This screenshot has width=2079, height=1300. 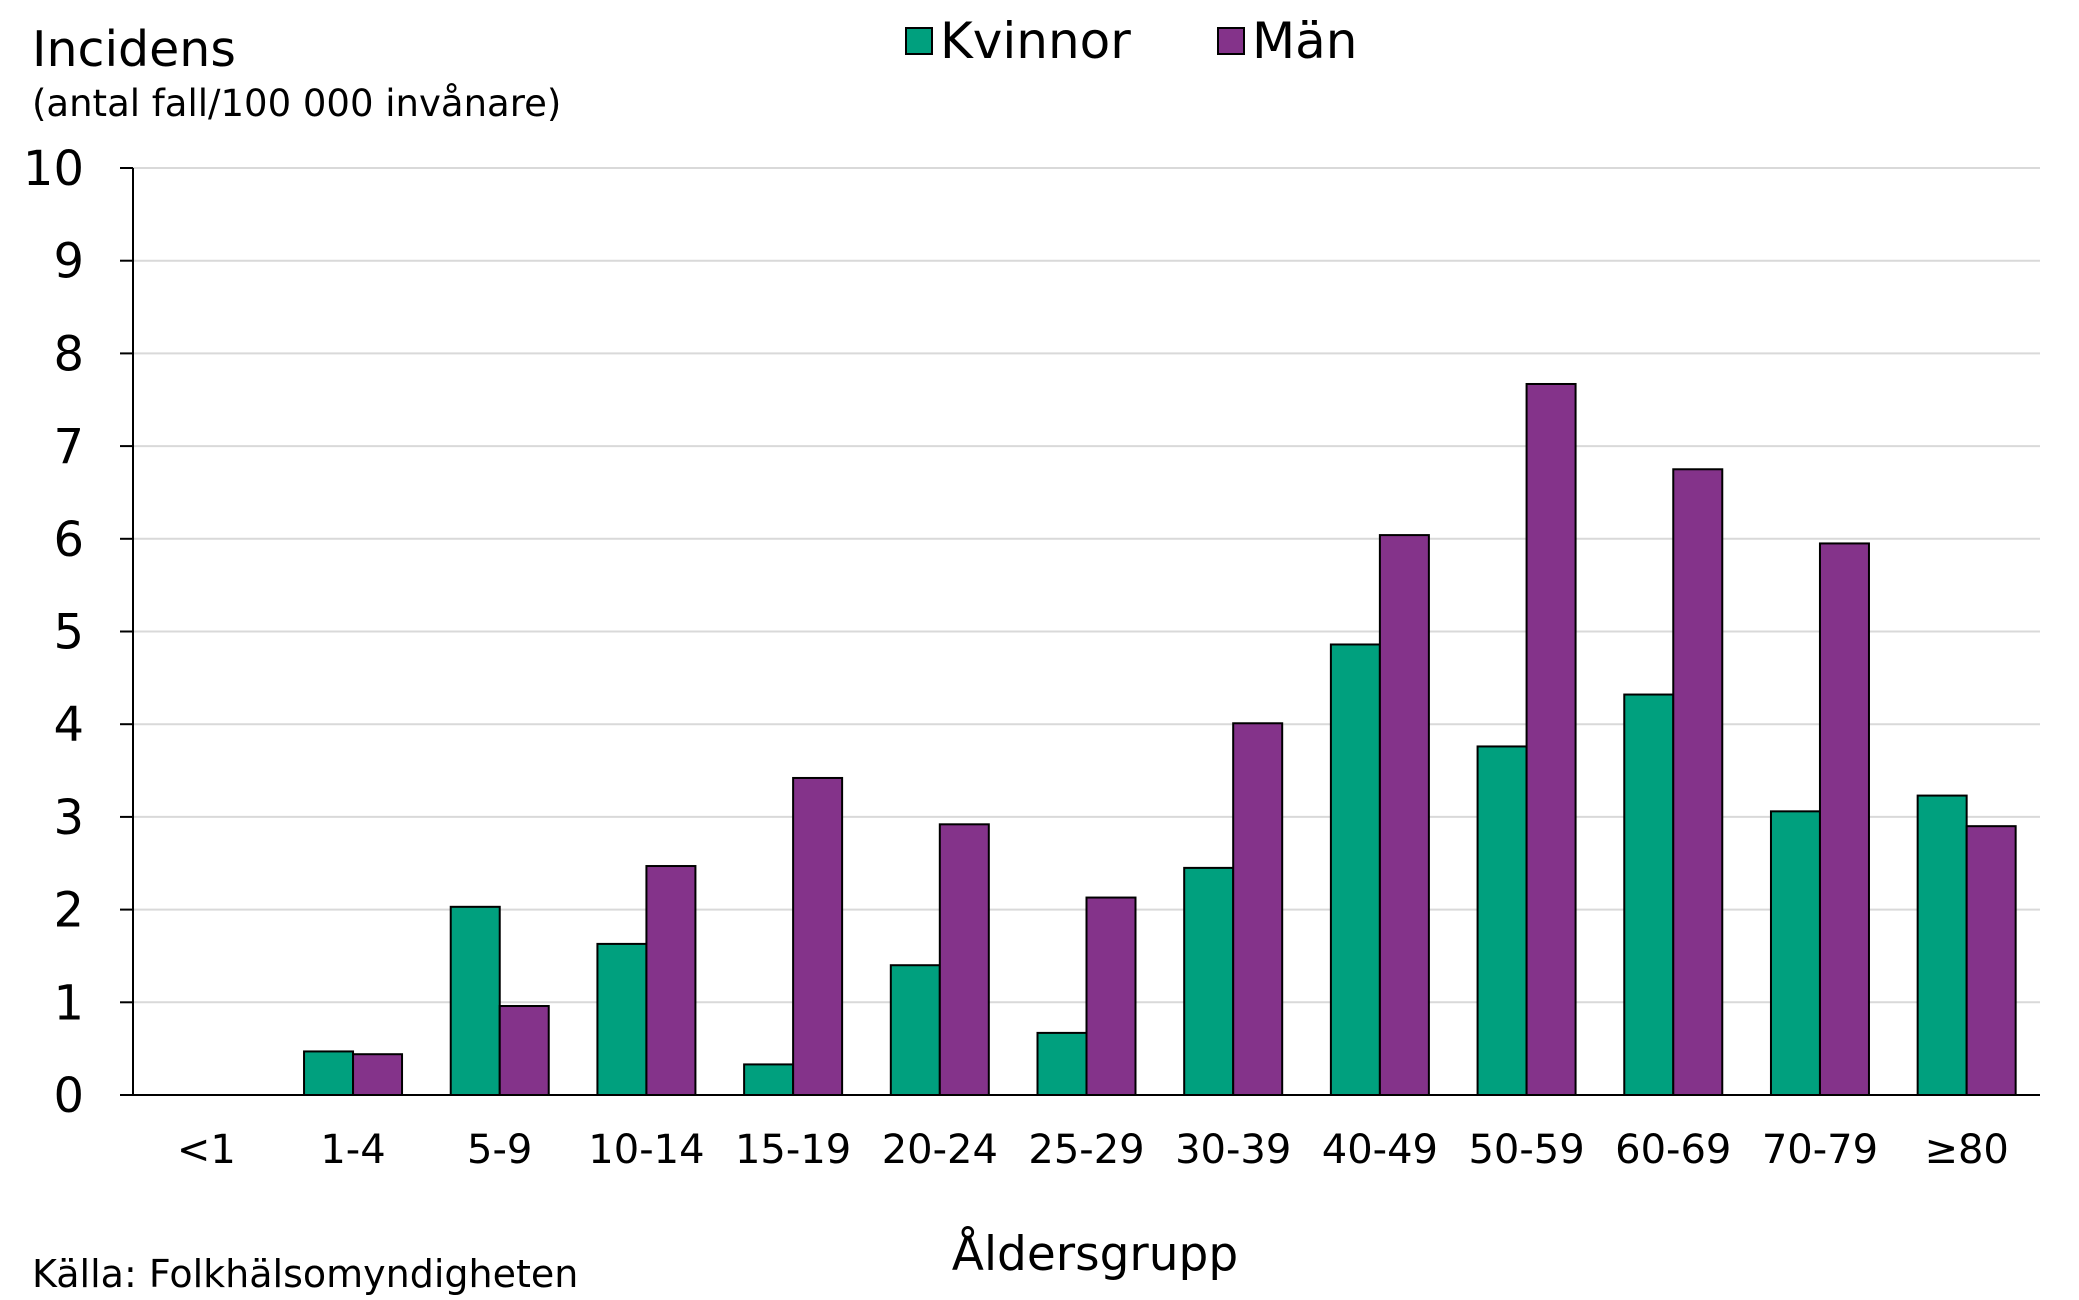 What do you see at coordinates (1526, 1150) in the screenshot?
I see `x-tick-label: 50-59` at bounding box center [1526, 1150].